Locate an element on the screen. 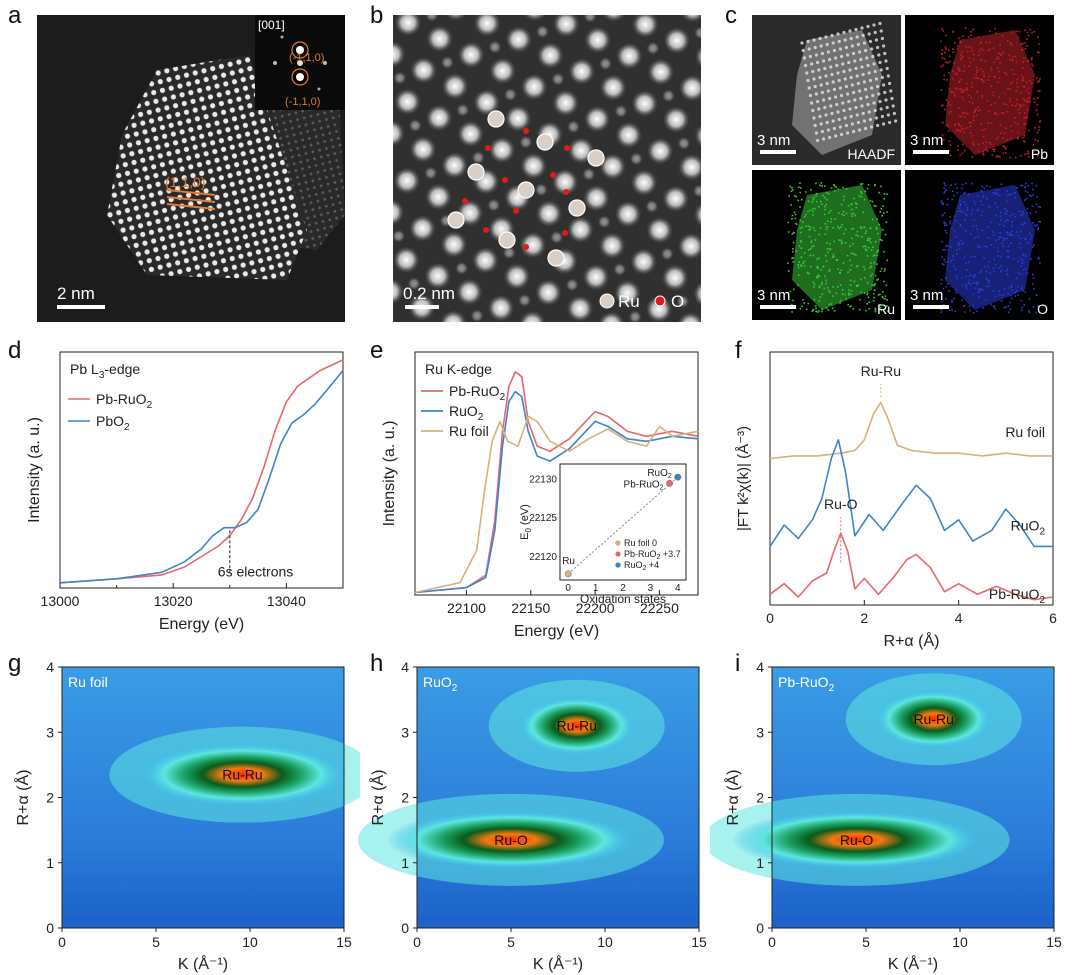 The height and width of the screenshot is (975, 1080). legend-label: RuO2 is located at coordinates (466, 413).